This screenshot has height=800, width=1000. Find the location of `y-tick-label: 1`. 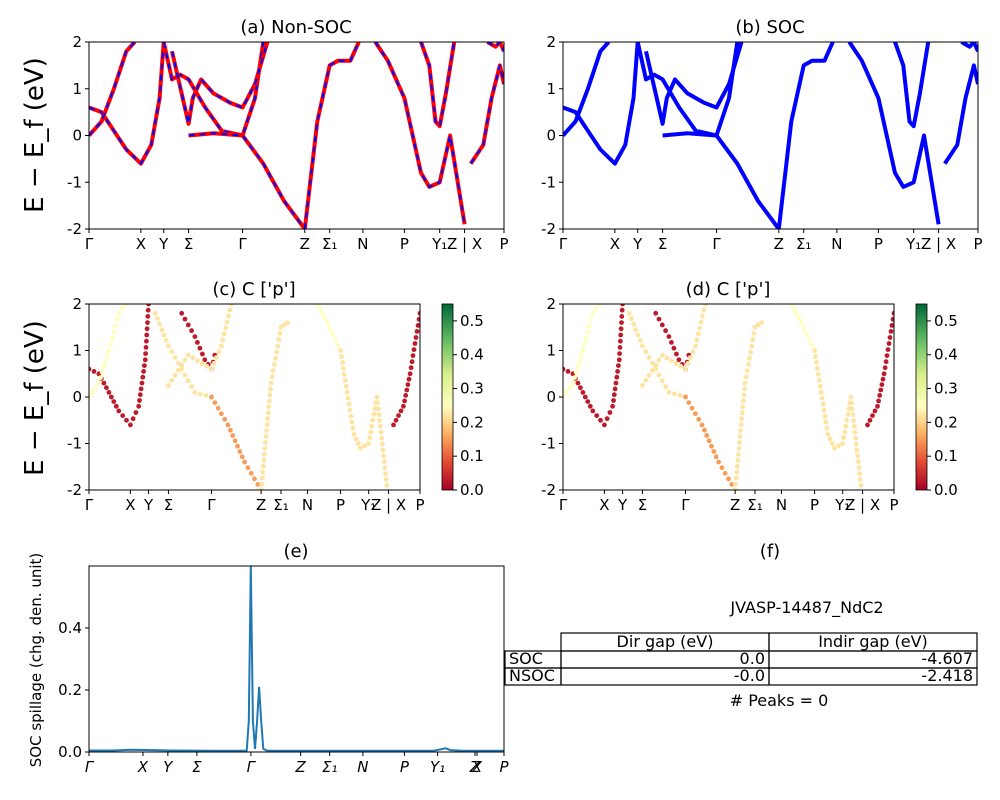

y-tick-label: 1 is located at coordinates (551, 351).